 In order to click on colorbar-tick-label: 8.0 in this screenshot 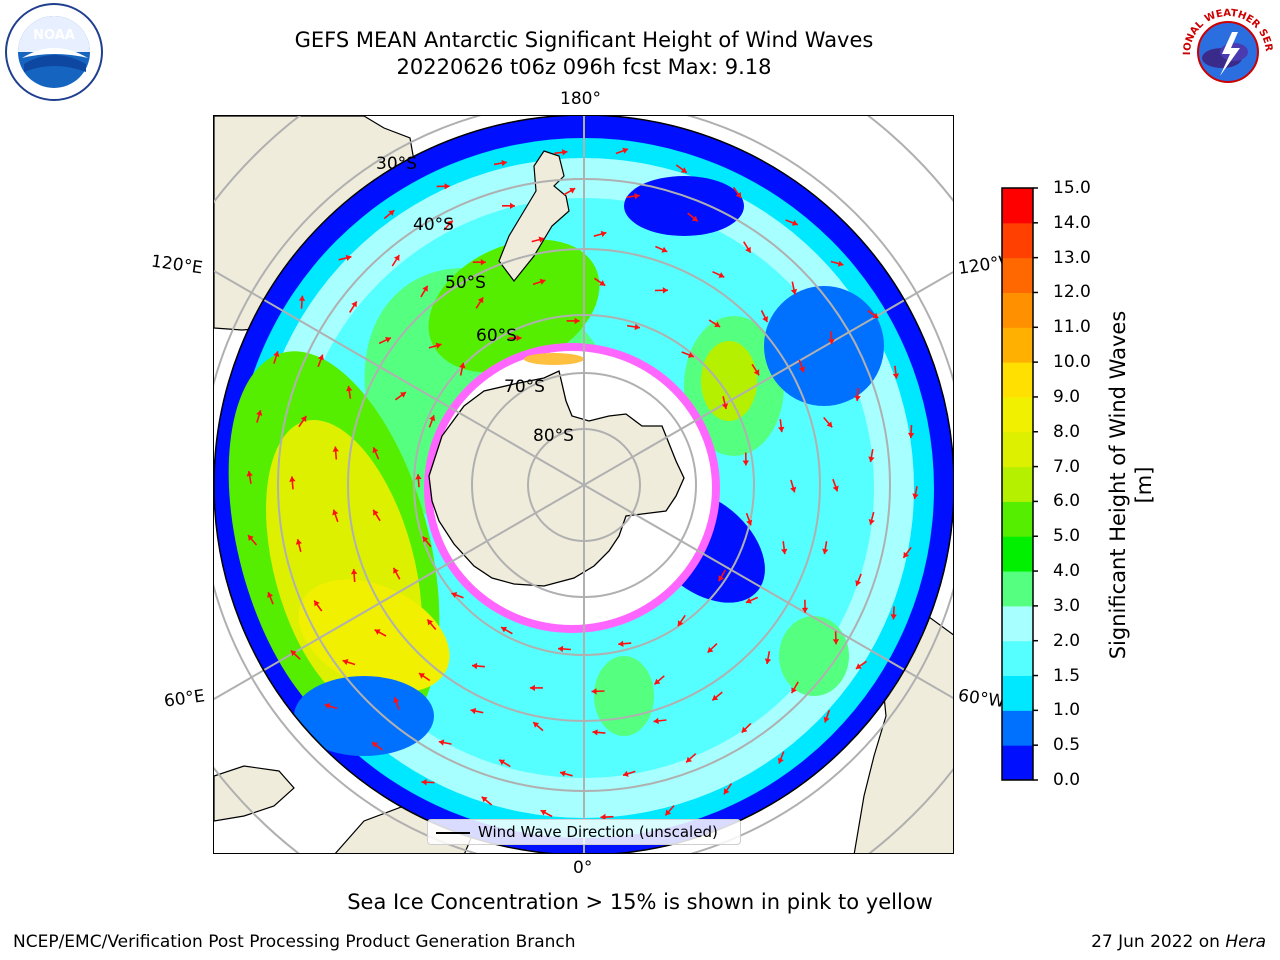, I will do `click(1067, 431)`.